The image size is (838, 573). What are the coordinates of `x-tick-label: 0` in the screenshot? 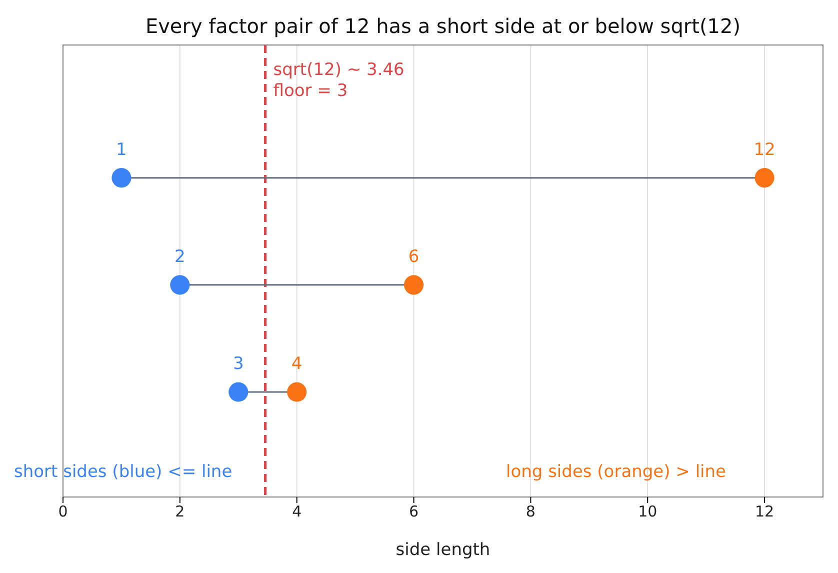 It's located at (63, 511).